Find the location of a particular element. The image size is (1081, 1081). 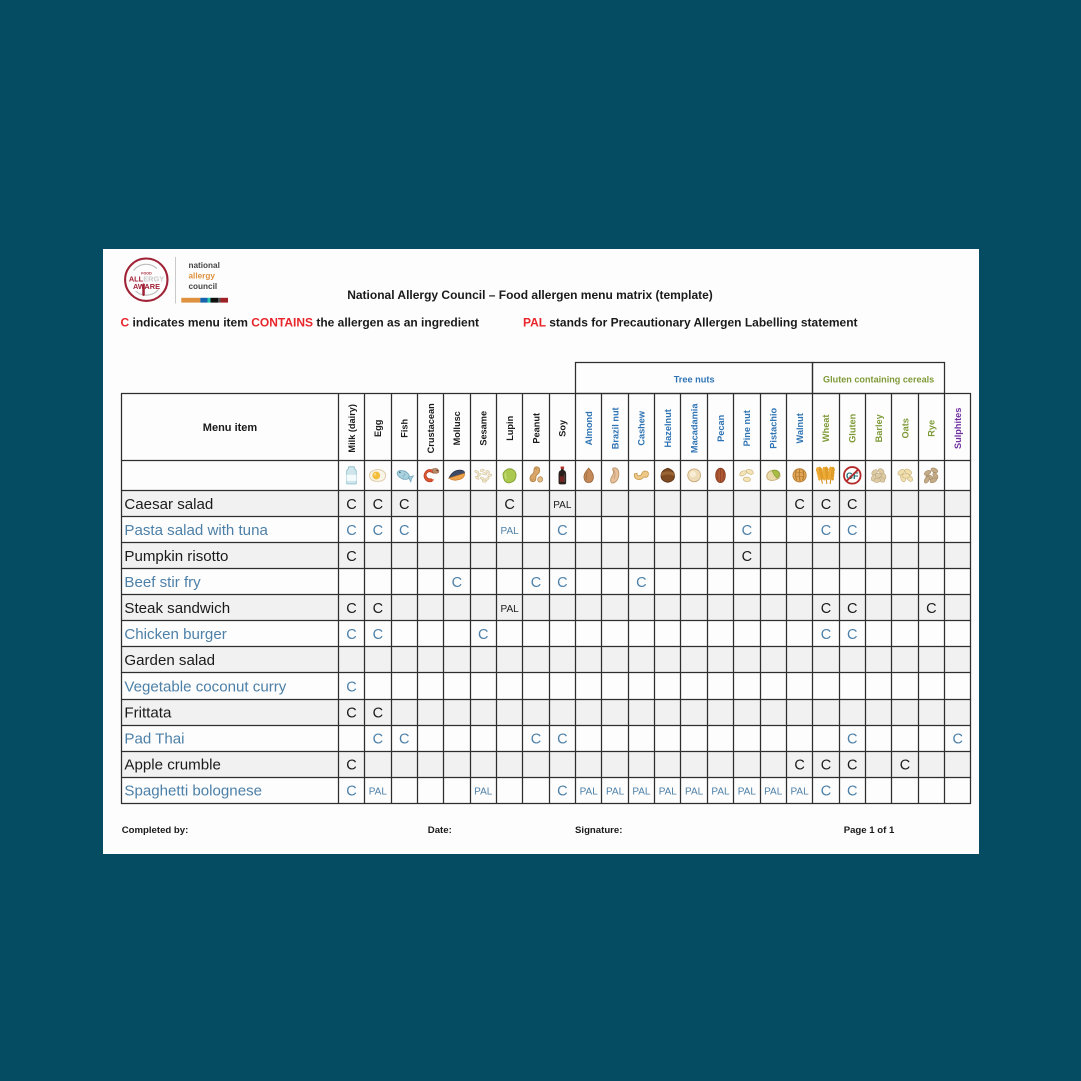

svg-text: Sulphites is located at coordinates (958, 428).